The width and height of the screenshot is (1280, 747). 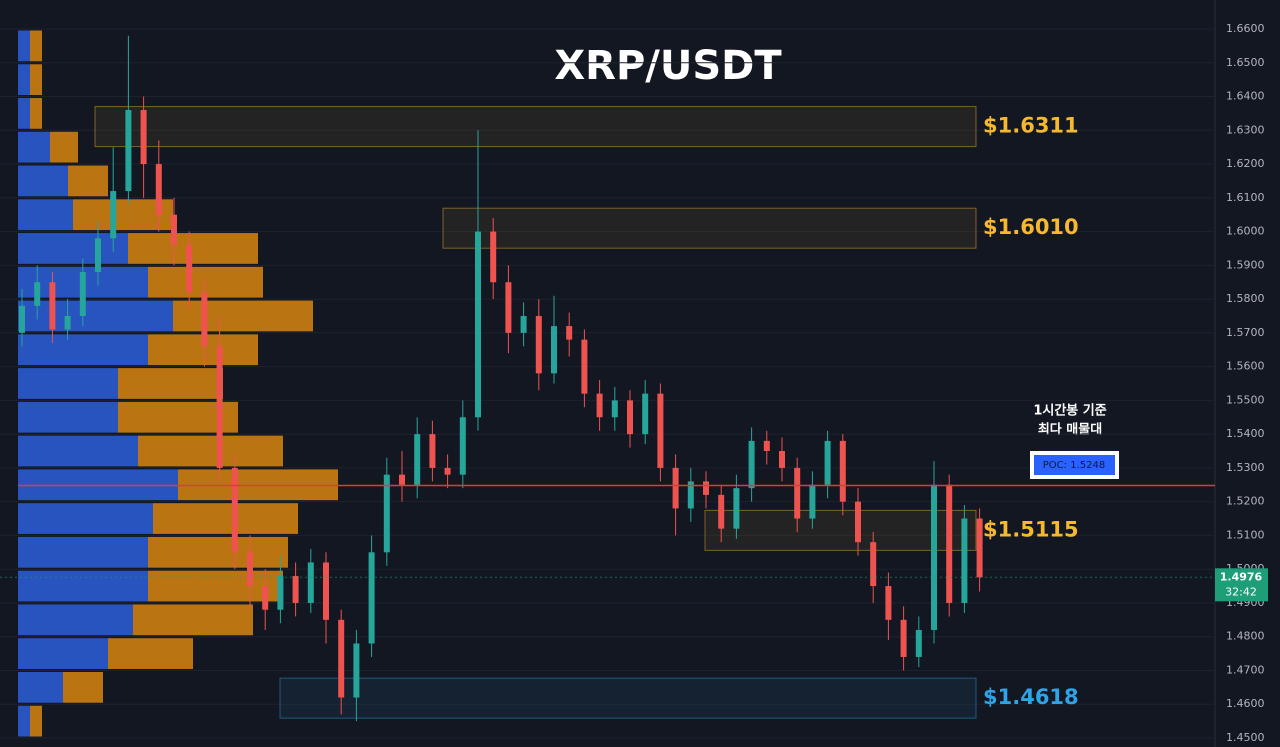 I want to click on y-tick-label: 1.4700, so click(x=1245, y=669).